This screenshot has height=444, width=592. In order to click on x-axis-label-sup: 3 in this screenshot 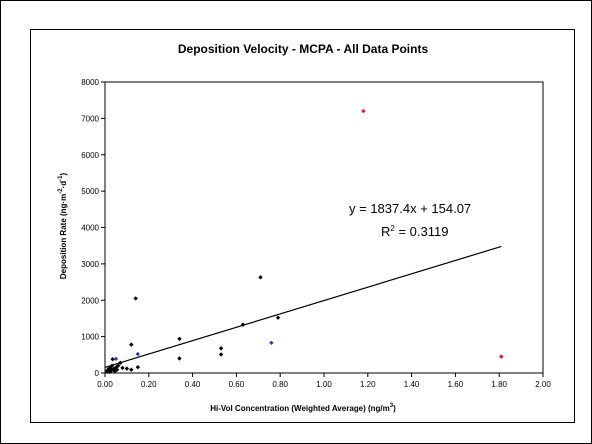, I will do `click(392, 406)`.